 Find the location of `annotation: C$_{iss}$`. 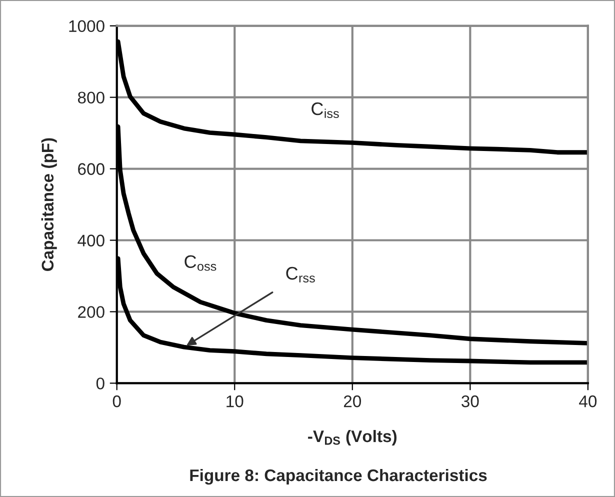

annotation: C$_{iss}$ is located at coordinates (325, 110).